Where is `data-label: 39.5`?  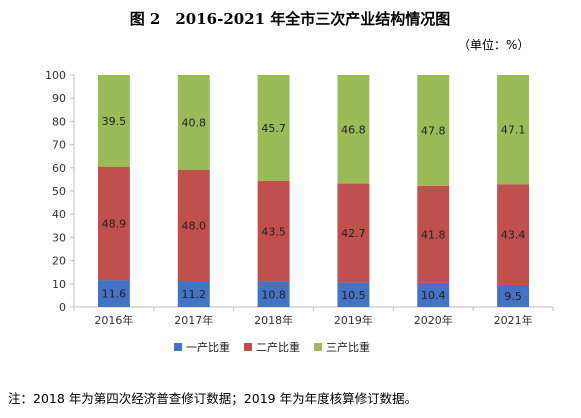
data-label: 39.5 is located at coordinates (114, 121).